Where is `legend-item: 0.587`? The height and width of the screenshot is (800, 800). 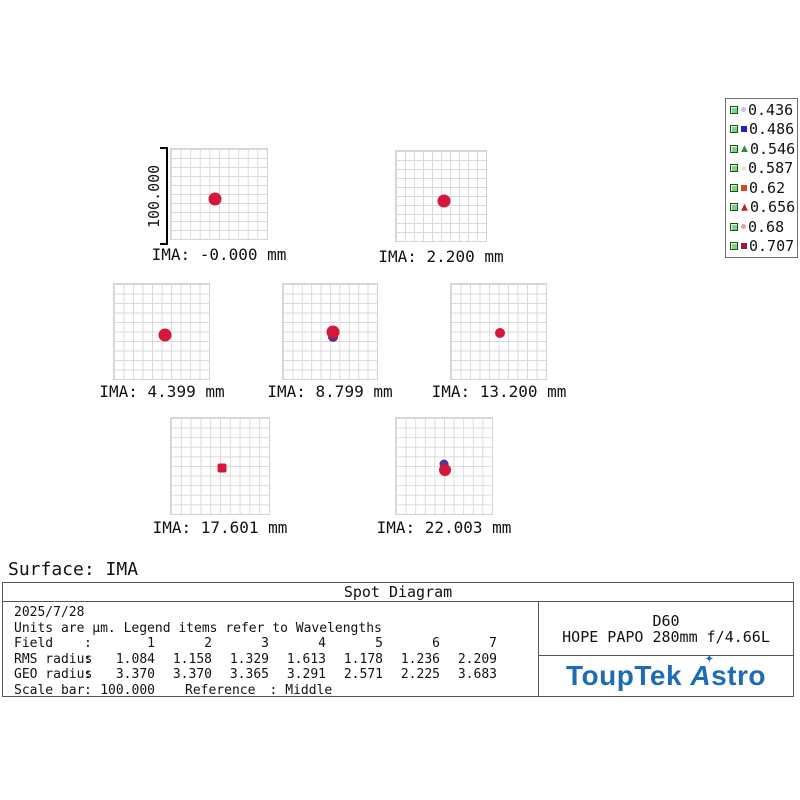
legend-item: 0.587 is located at coordinates (761, 168).